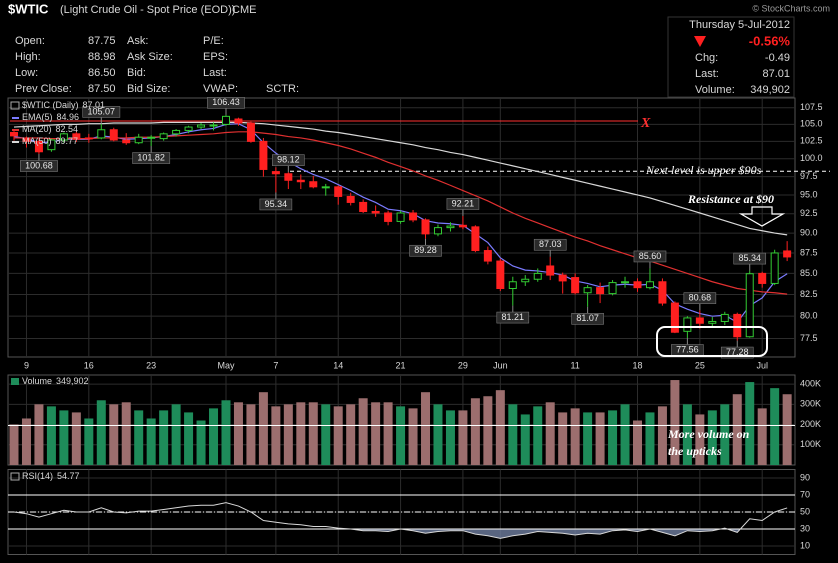  I want to click on x-tick-label: 9, so click(26, 365).